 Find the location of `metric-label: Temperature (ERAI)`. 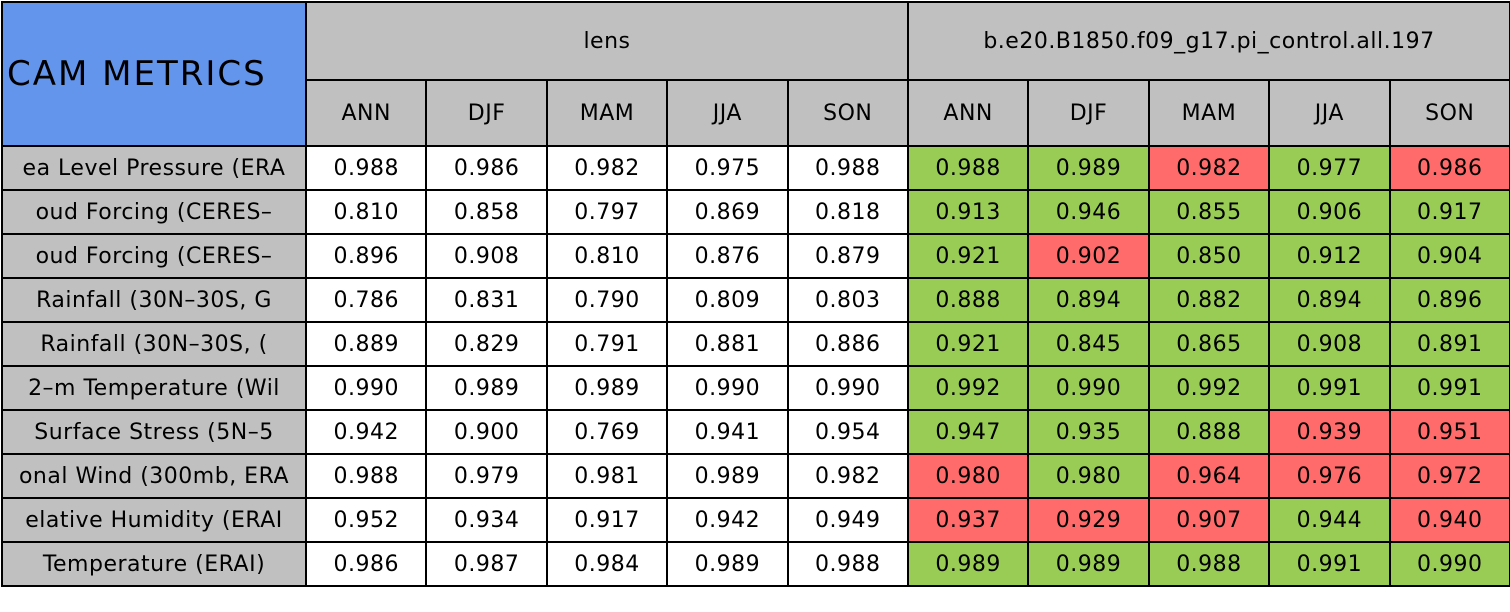

metric-label: Temperature (ERAI) is located at coordinates (154, 564).